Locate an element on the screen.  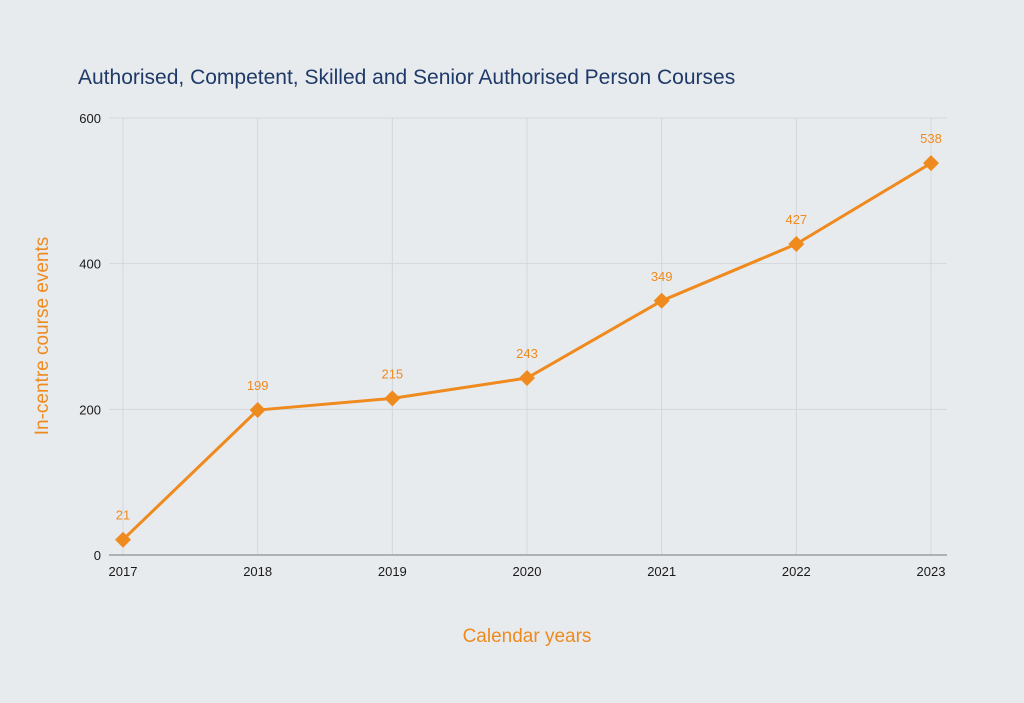
y-tick-label: 0 is located at coordinates (97, 555).